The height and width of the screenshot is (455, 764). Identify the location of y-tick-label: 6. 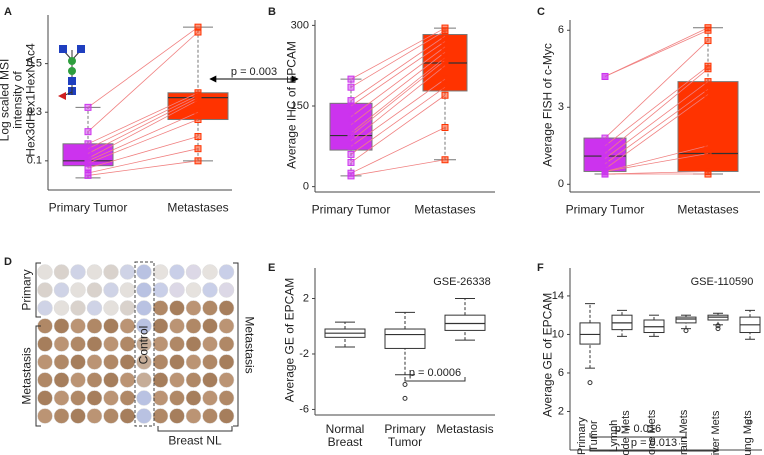
(561, 373).